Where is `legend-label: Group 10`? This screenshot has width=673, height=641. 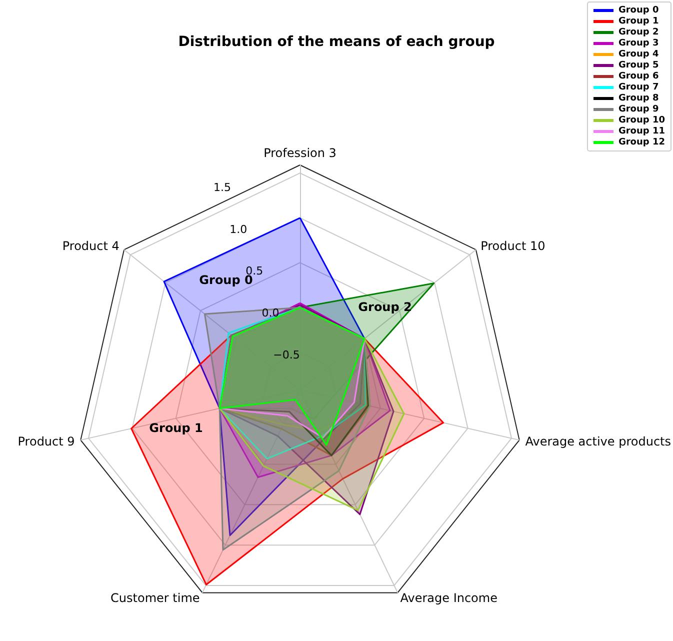
legend-label: Group 10 is located at coordinates (642, 121).